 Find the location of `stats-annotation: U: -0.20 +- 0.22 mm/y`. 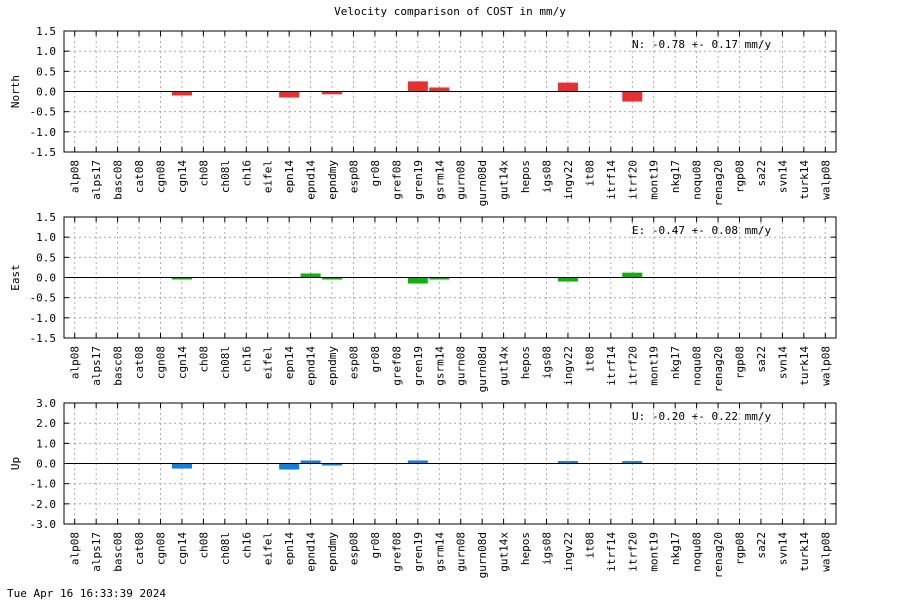

stats-annotation: U: -0.20 +- 0.22 mm/y is located at coordinates (701, 416).